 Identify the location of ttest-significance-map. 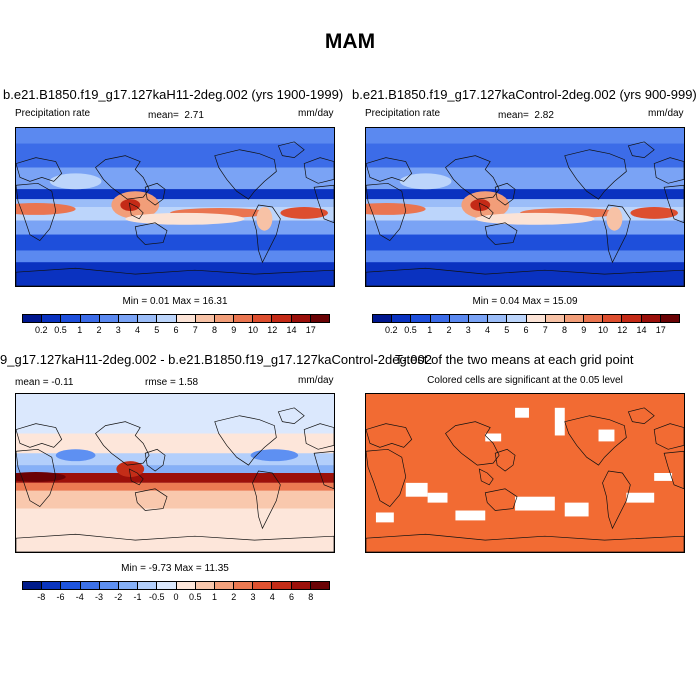
(525, 473).